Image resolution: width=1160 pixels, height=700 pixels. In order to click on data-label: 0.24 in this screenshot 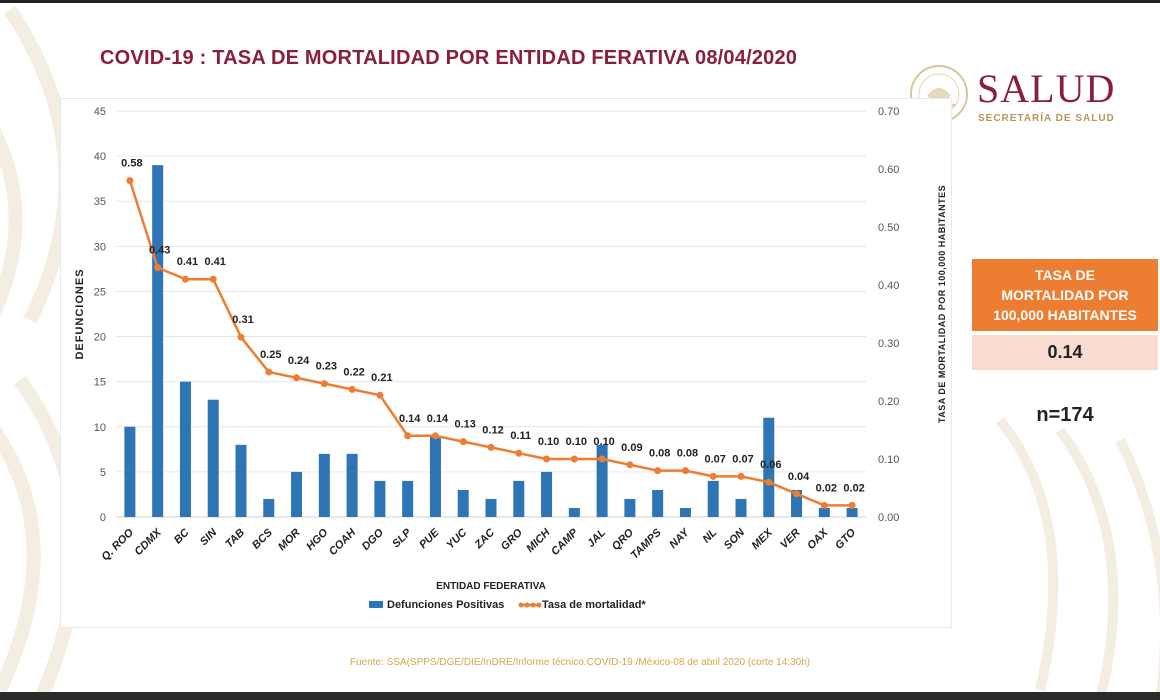, I will do `click(299, 361)`.